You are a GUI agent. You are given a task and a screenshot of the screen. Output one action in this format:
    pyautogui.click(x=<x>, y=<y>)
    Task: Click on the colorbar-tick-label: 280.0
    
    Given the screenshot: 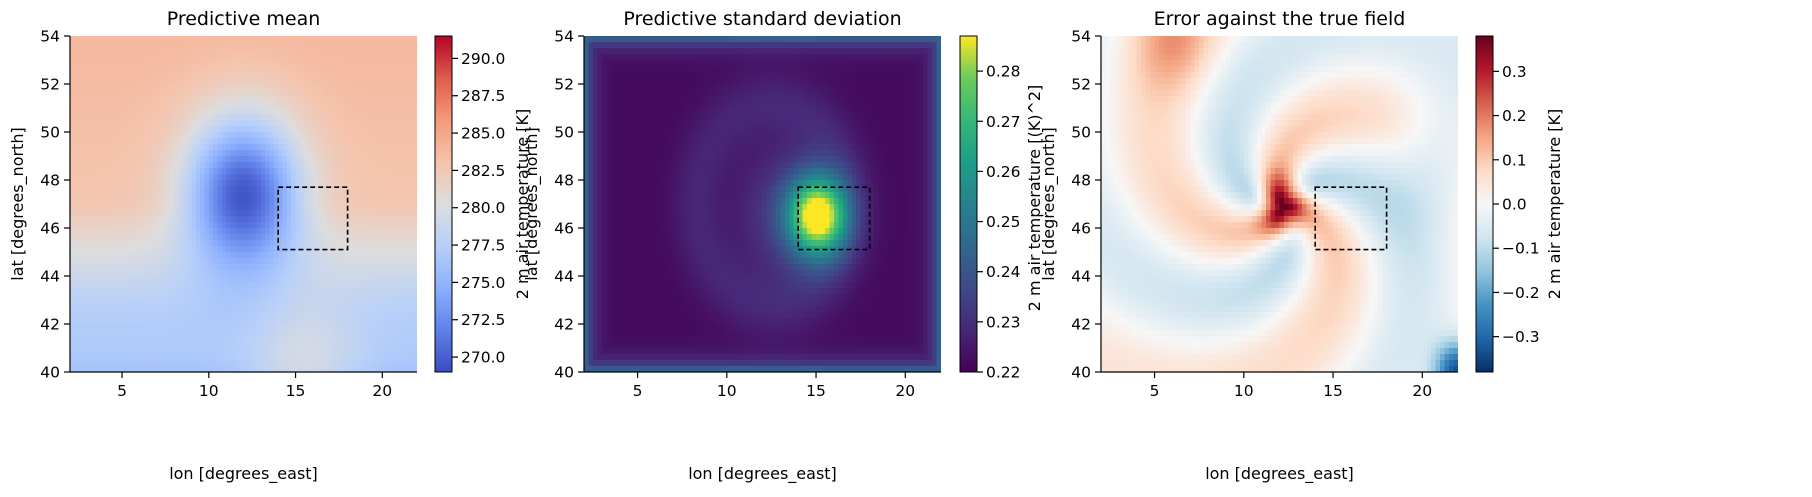 What is the action you would take?
    pyautogui.click(x=483, y=208)
    